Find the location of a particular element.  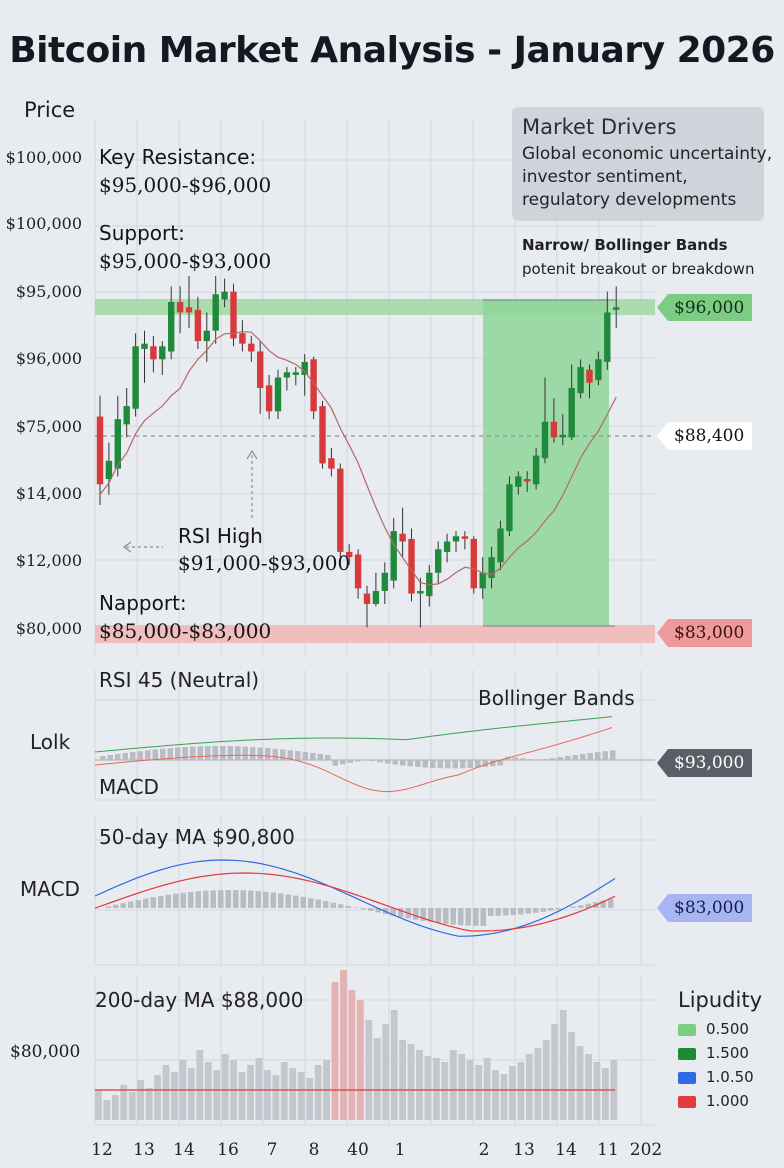

volume-panel-side-label: $80,000 is located at coordinates (45, 1052).